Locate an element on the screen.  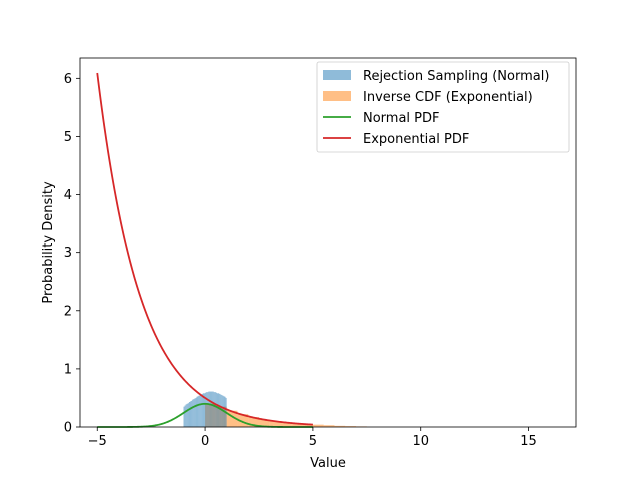
legend-label: Inverse CDF (Exponential) is located at coordinates (448, 97).